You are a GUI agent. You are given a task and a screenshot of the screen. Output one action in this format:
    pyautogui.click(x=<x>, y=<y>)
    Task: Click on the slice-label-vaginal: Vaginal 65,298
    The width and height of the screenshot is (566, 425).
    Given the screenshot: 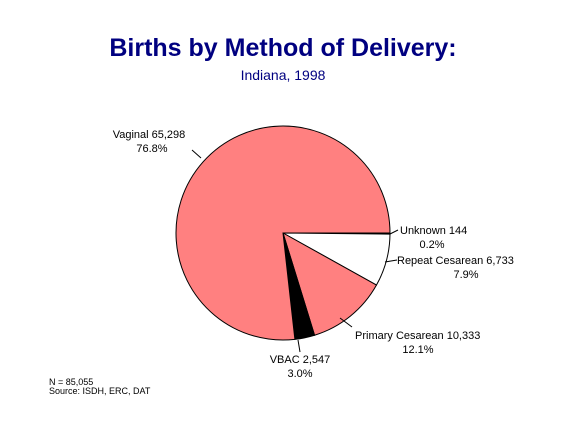 What is the action you would take?
    pyautogui.click(x=149, y=135)
    